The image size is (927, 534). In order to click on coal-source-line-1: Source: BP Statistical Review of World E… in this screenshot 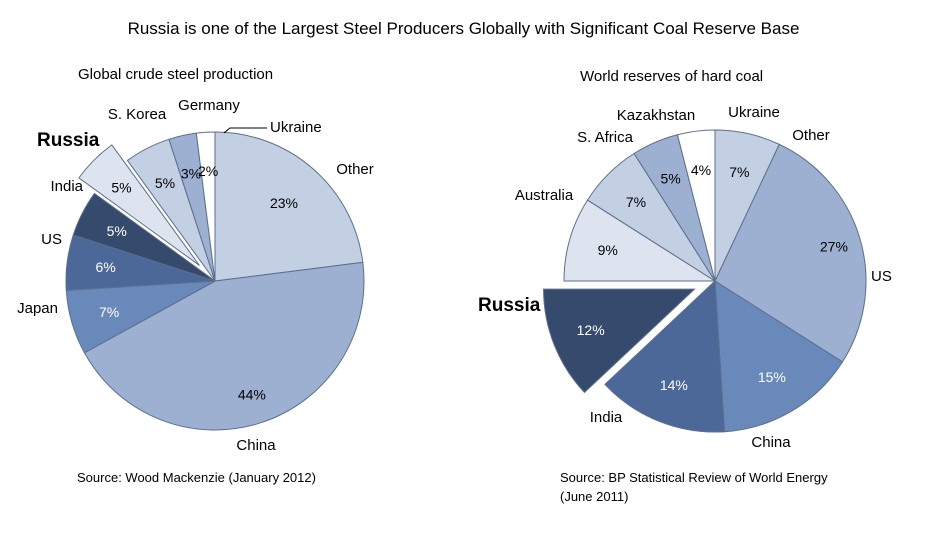, I will do `click(694, 477)`.